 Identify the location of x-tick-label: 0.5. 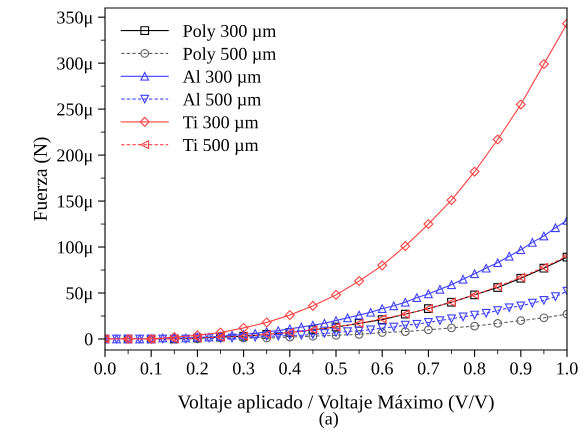
(336, 368).